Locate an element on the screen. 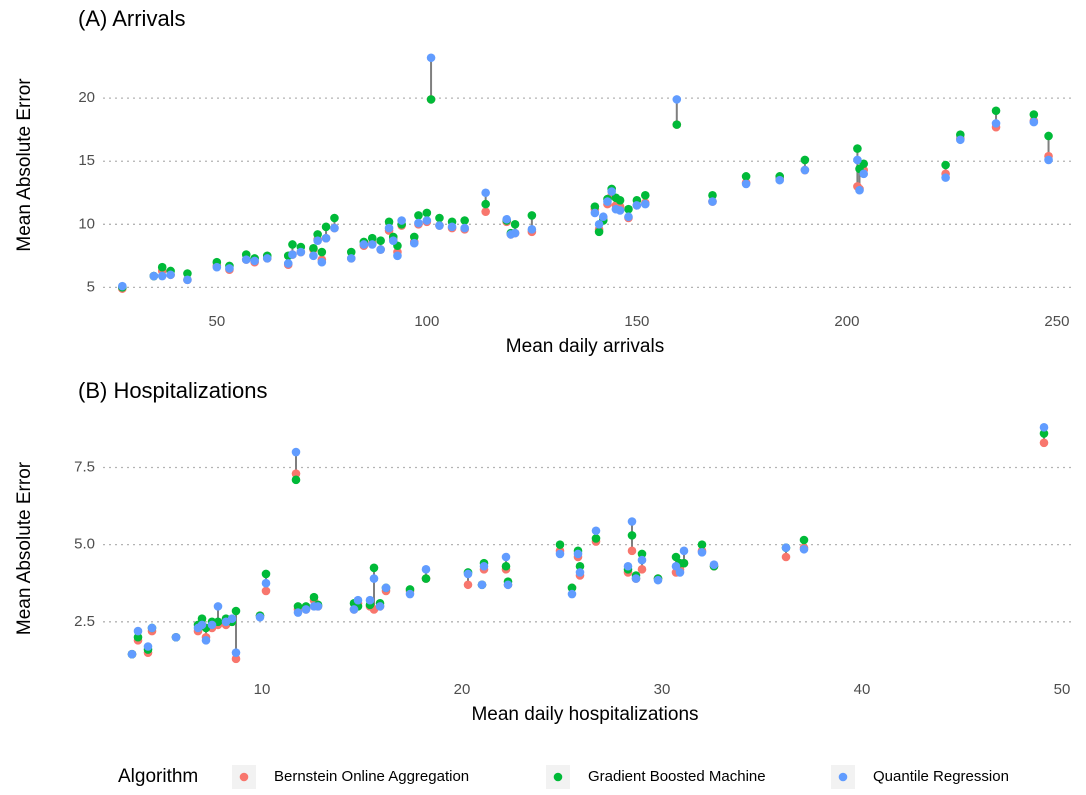 Image resolution: width=1086 pixels, height=795 pixels. legend-swatch is located at coordinates (843, 777).